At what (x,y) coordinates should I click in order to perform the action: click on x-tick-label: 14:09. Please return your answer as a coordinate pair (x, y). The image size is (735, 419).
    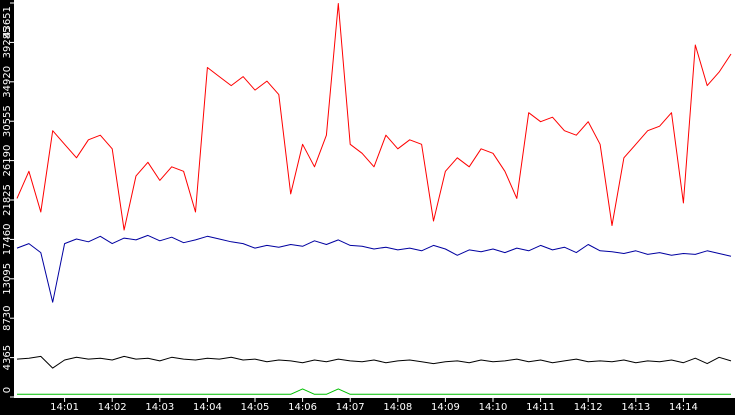
    Looking at the image, I should click on (445, 407).